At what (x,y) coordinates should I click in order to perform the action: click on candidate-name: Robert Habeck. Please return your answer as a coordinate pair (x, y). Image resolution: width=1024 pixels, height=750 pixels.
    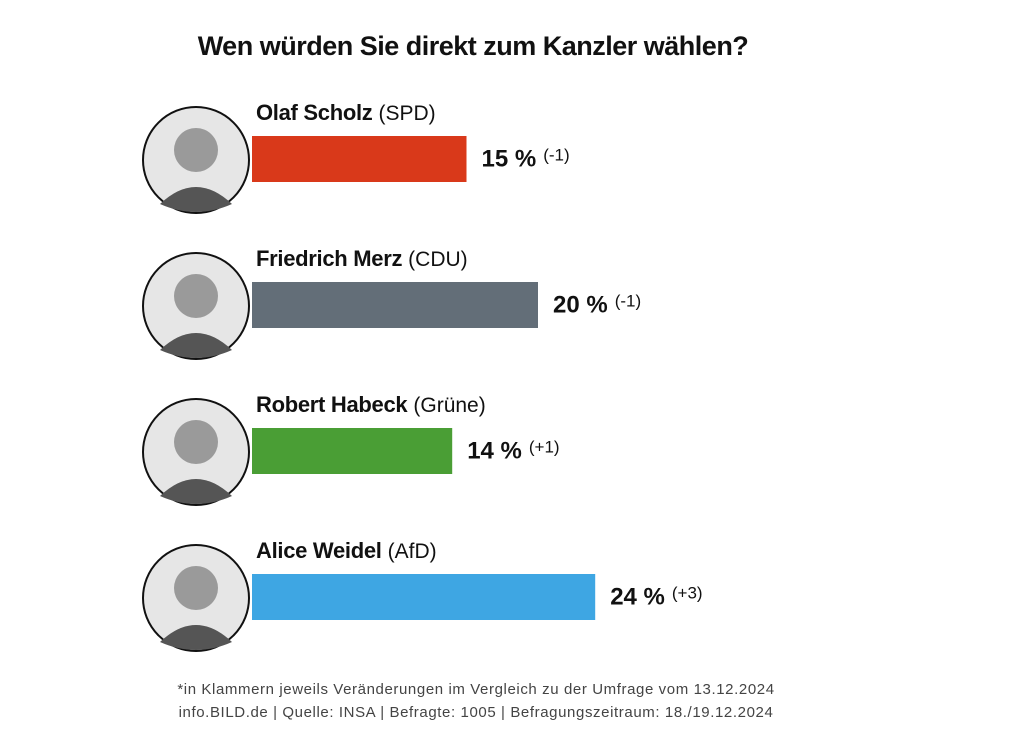
    Looking at the image, I should click on (332, 404).